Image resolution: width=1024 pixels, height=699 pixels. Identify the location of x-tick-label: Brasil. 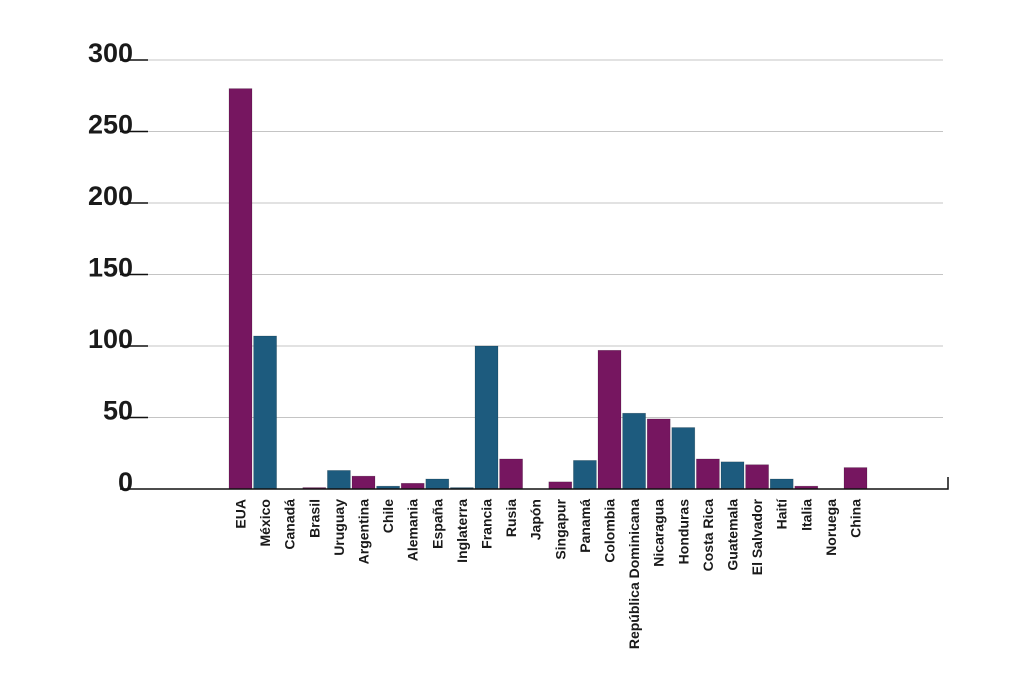
(314, 518).